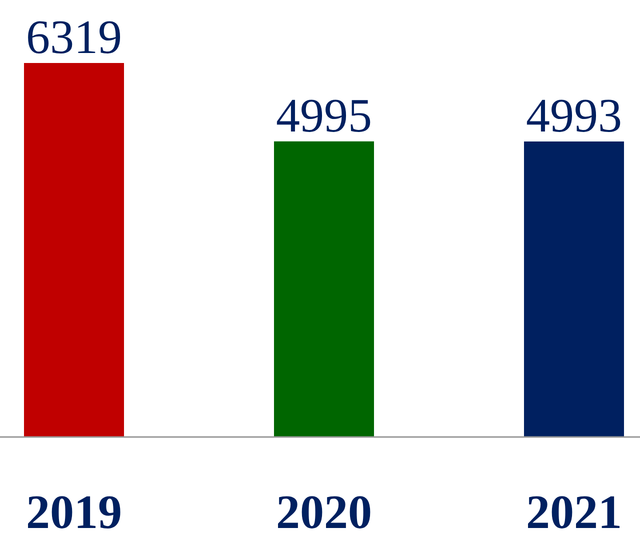 The image size is (640, 536). Describe the element at coordinates (574, 115) in the screenshot. I see `data-label: 4993` at that location.